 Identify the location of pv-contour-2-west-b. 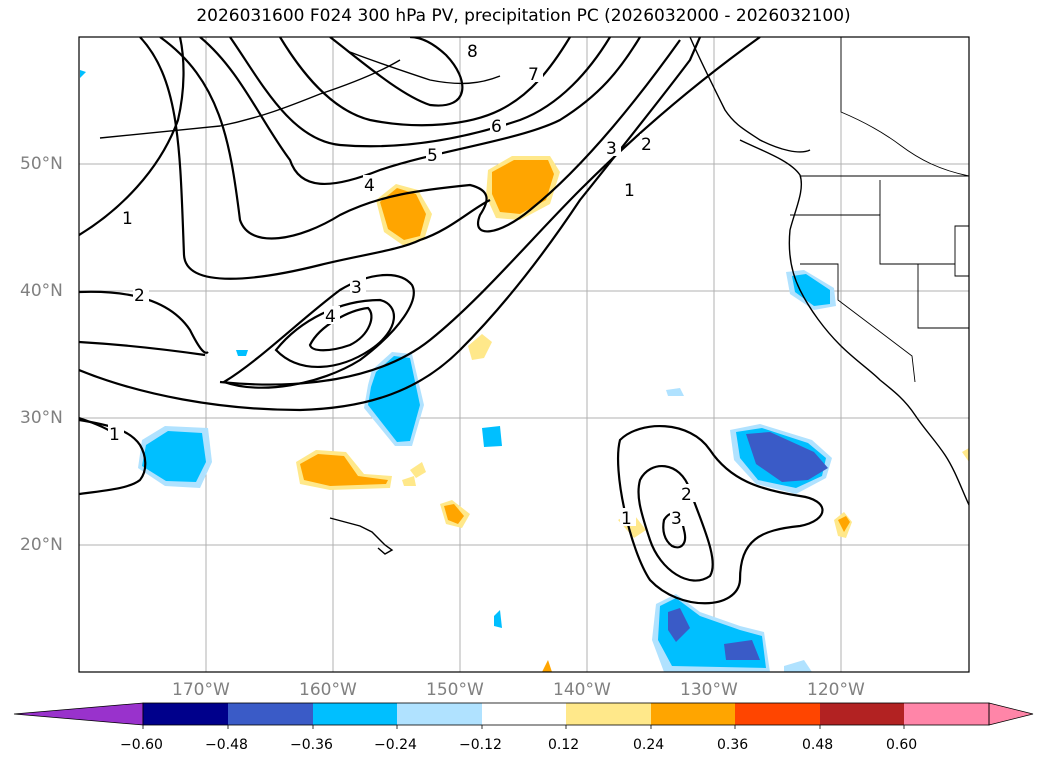
(142, 348).